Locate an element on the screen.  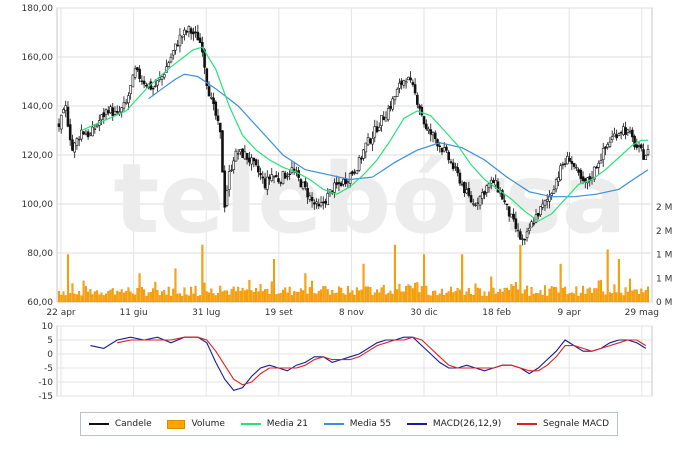
price-tick-label: 80,00 is located at coordinates (40, 254).